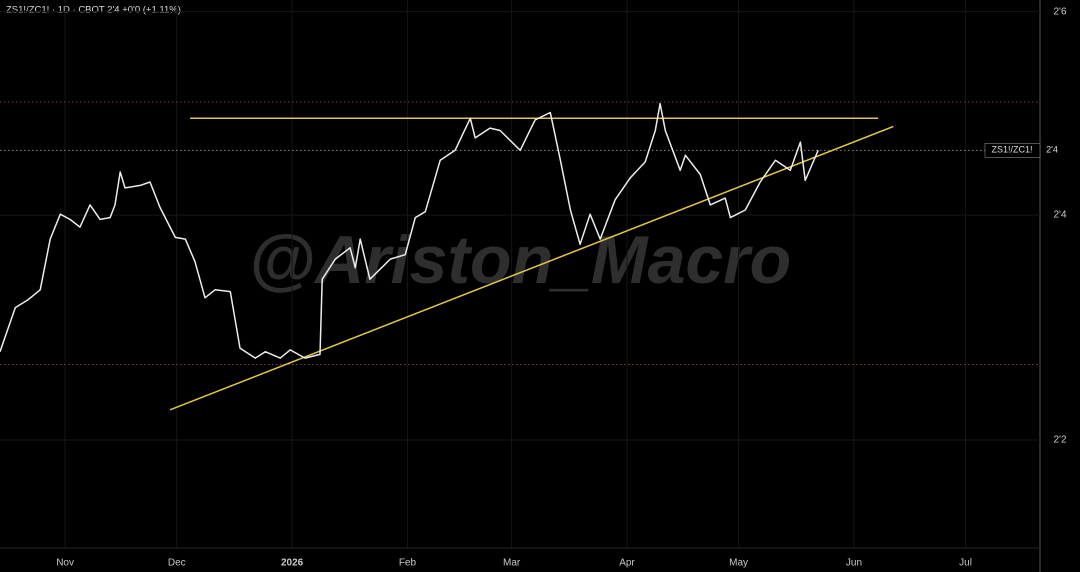  Describe the element at coordinates (738, 563) in the screenshot. I see `x-tick-label: May` at that location.